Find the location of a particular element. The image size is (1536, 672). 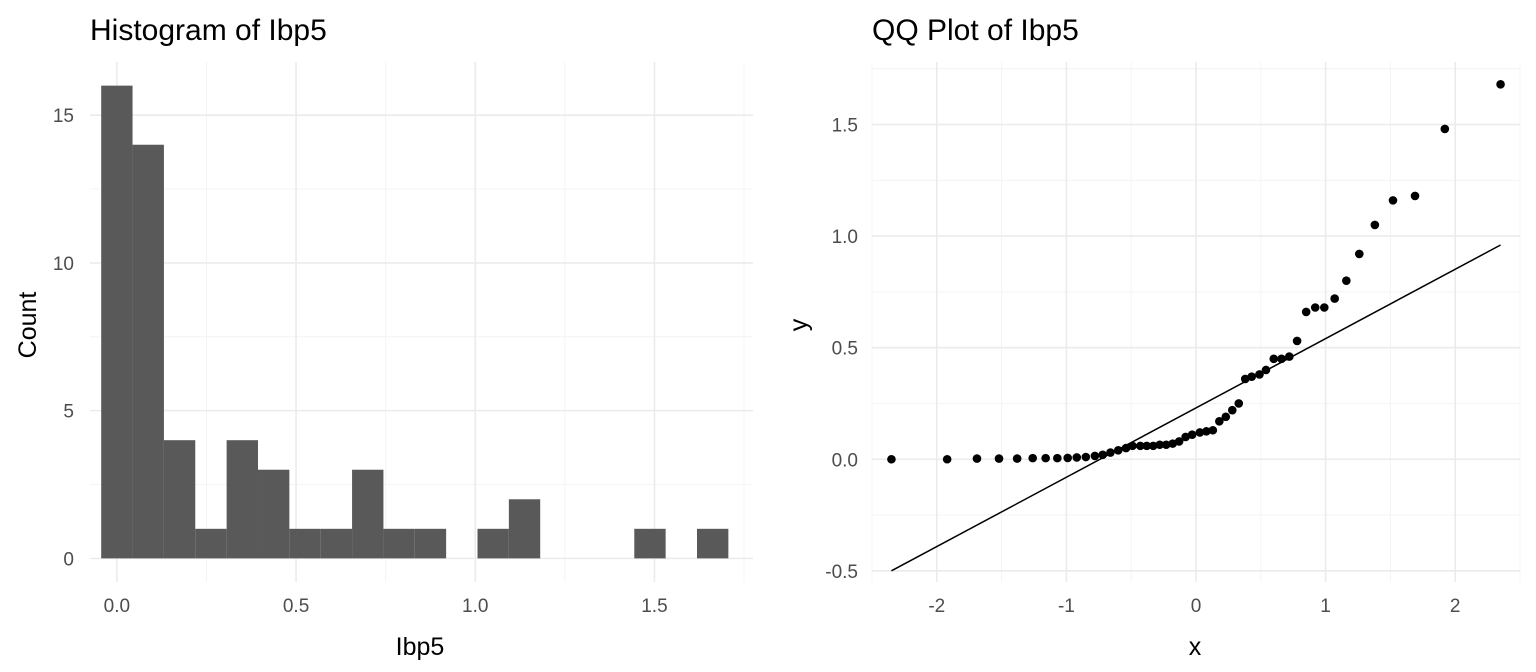

qq-x-tick-label: -2 is located at coordinates (936, 606).